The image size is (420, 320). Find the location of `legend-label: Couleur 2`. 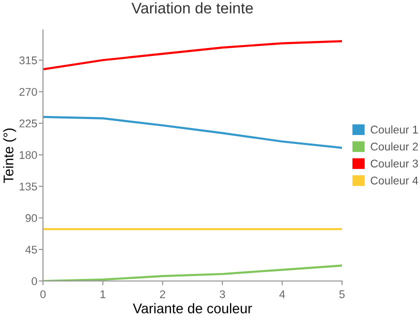

legend-label: Couleur 2 is located at coordinates (394, 146).